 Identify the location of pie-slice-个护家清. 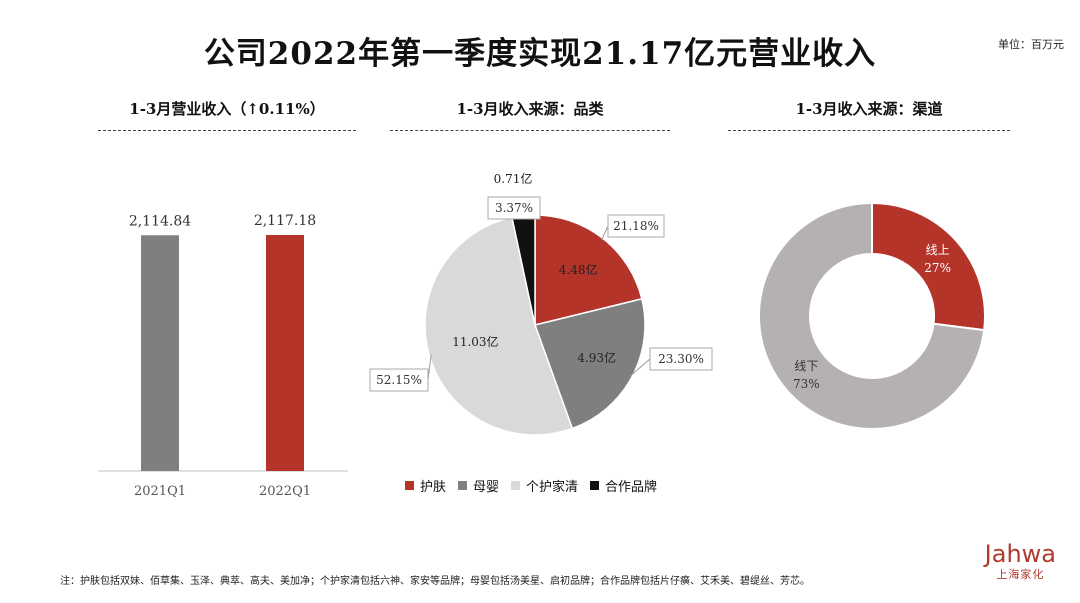
(499, 326).